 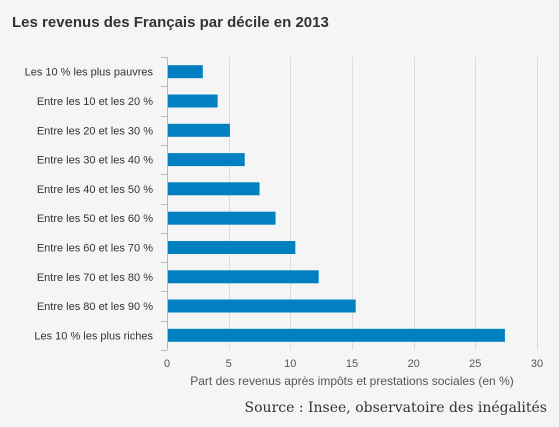 What do you see at coordinates (95, 190) in the screenshot?
I see `category-label: Entre les 40 et les 50 %` at bounding box center [95, 190].